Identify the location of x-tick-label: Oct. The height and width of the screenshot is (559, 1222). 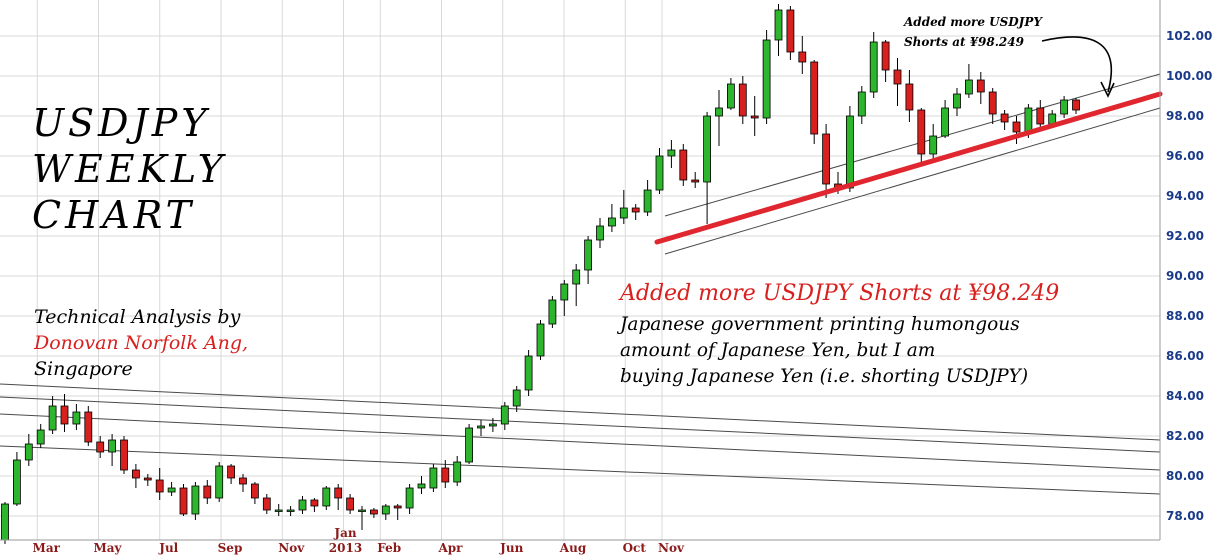
(635, 548).